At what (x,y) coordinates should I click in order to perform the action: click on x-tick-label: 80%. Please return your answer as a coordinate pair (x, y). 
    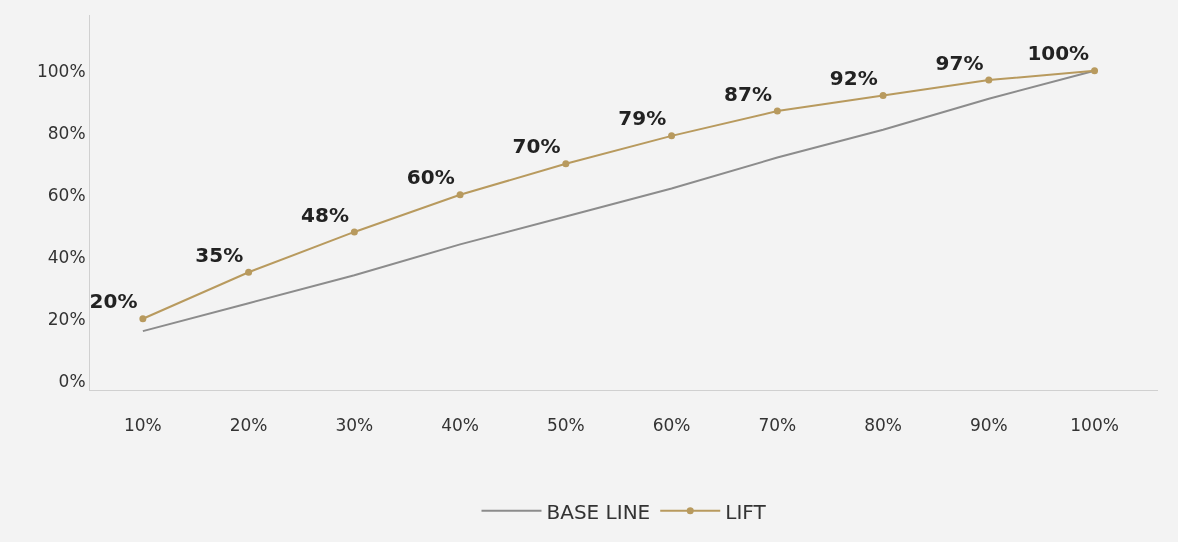
    Looking at the image, I should click on (883, 425).